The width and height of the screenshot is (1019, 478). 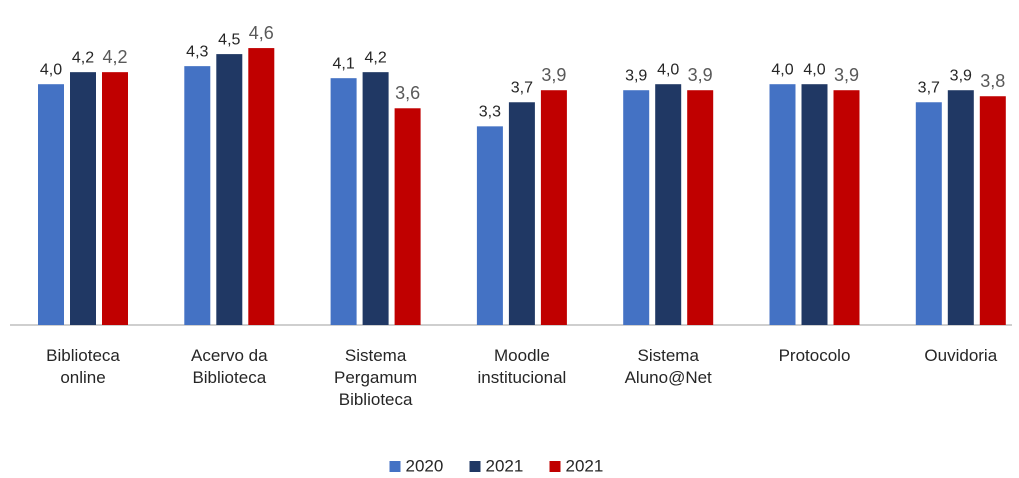 I want to click on data-label: 3,3, so click(x=490, y=112).